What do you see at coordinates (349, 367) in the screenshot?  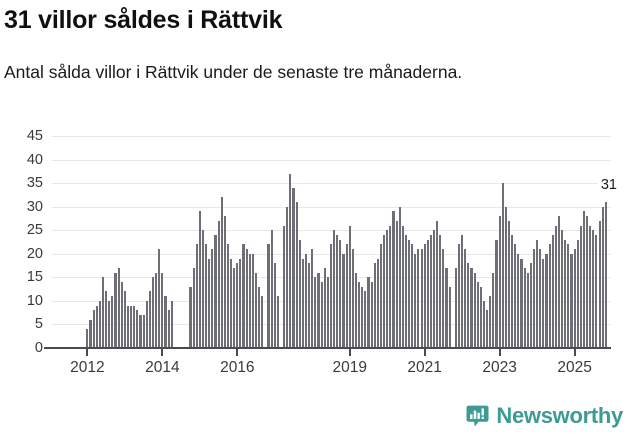 I see `x-axis-tick-label: 2019` at bounding box center [349, 367].